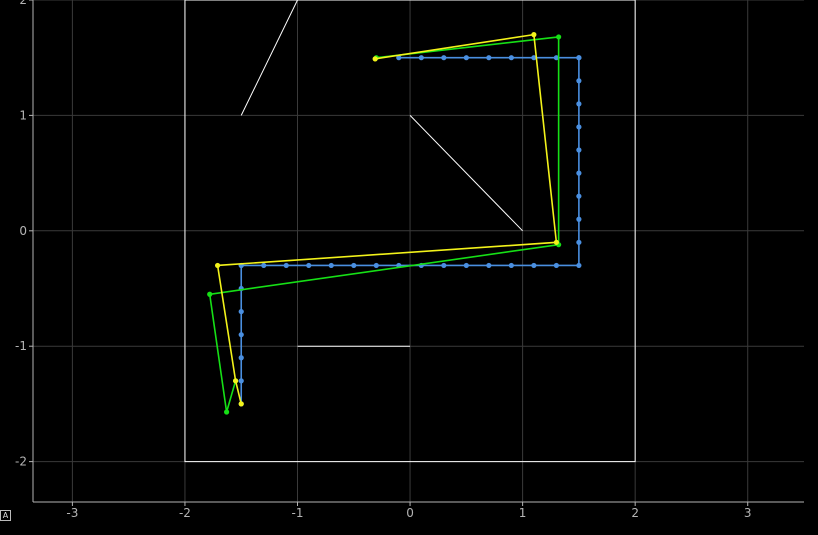 The width and height of the screenshot is (818, 535). Describe the element at coordinates (748, 513) in the screenshot. I see `x-tick-label: 3` at that location.